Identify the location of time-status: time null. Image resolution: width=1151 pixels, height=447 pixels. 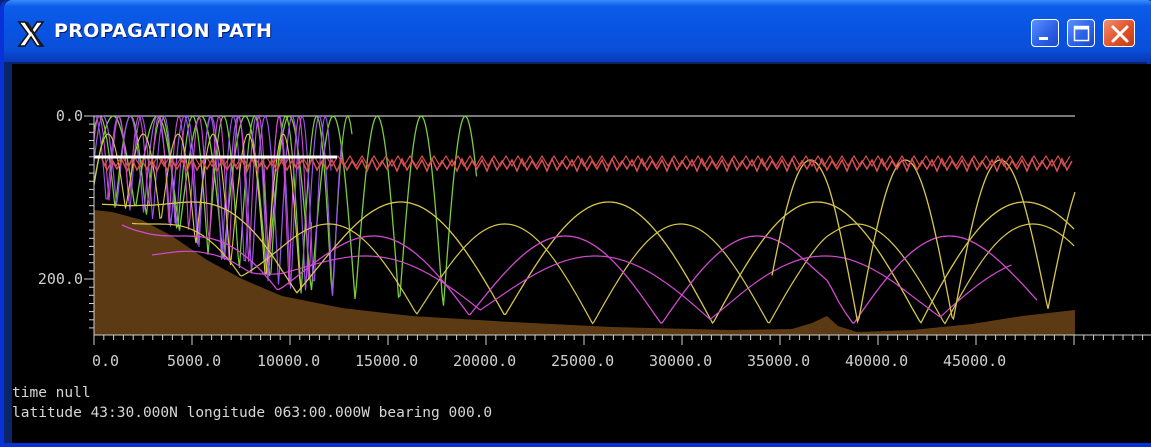
(51, 393).